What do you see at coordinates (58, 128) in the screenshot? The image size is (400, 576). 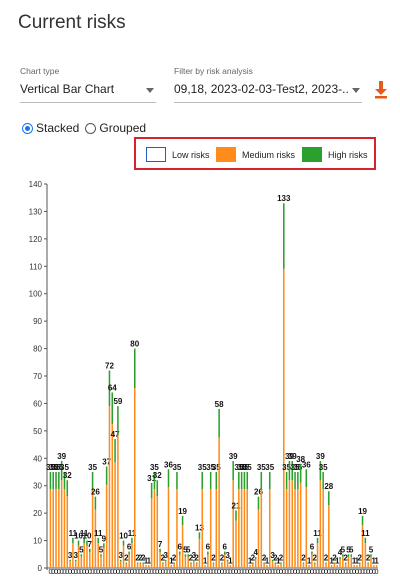 I see `stacked-label: Stacked` at bounding box center [58, 128].